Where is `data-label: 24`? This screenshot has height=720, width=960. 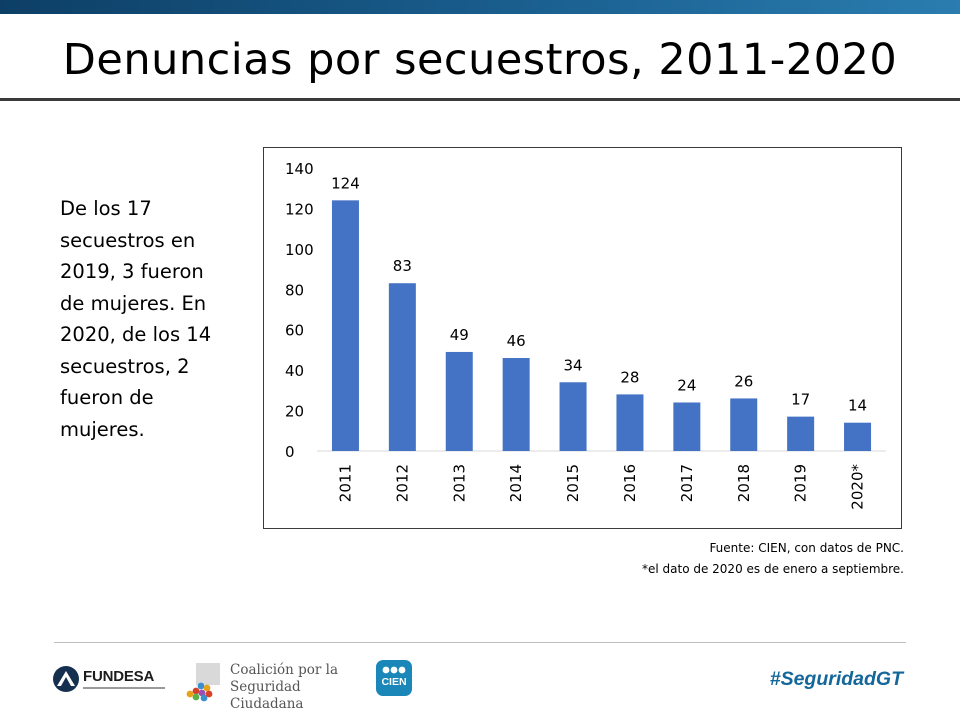 data-label: 24 is located at coordinates (686, 385).